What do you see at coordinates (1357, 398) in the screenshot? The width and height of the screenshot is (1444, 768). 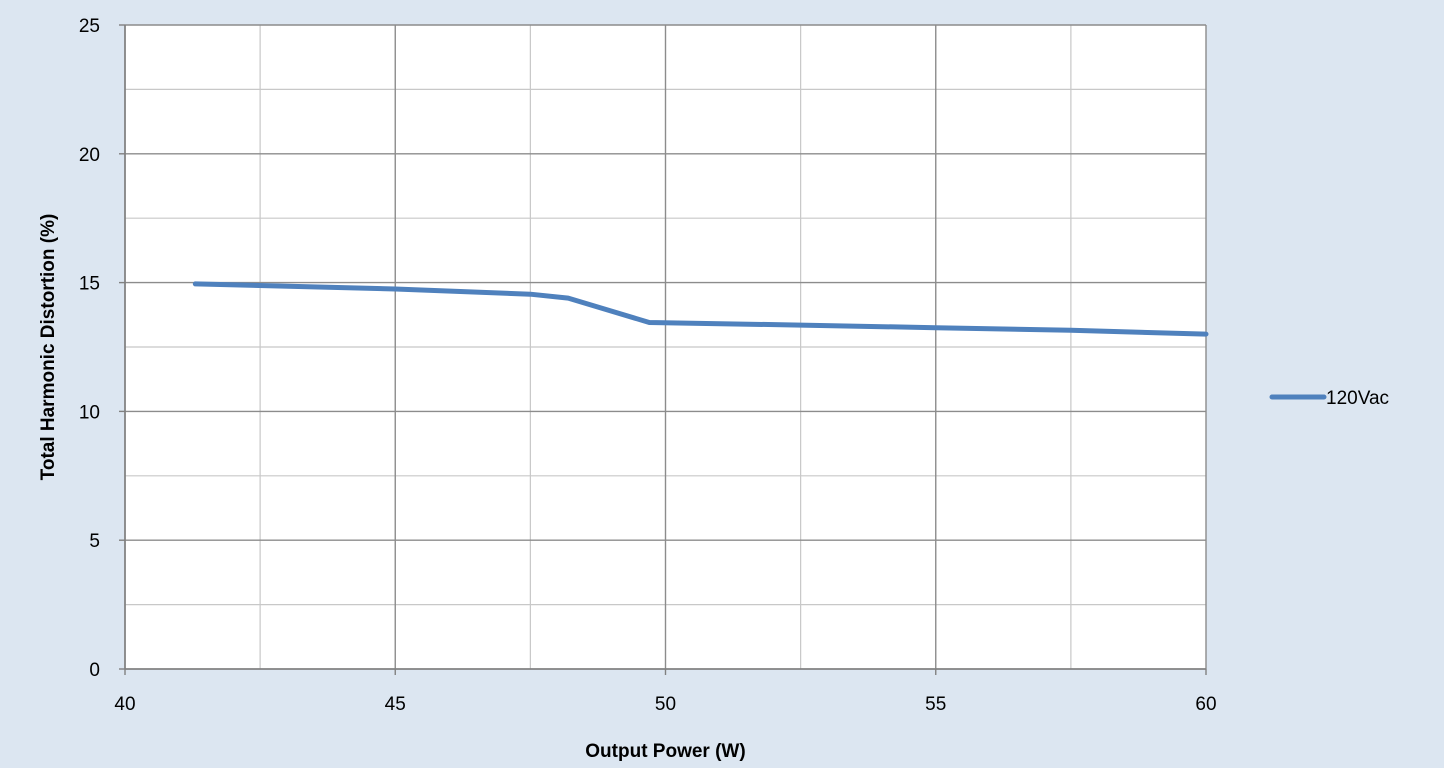 I see `legend-label-120vac: 120Vac` at bounding box center [1357, 398].